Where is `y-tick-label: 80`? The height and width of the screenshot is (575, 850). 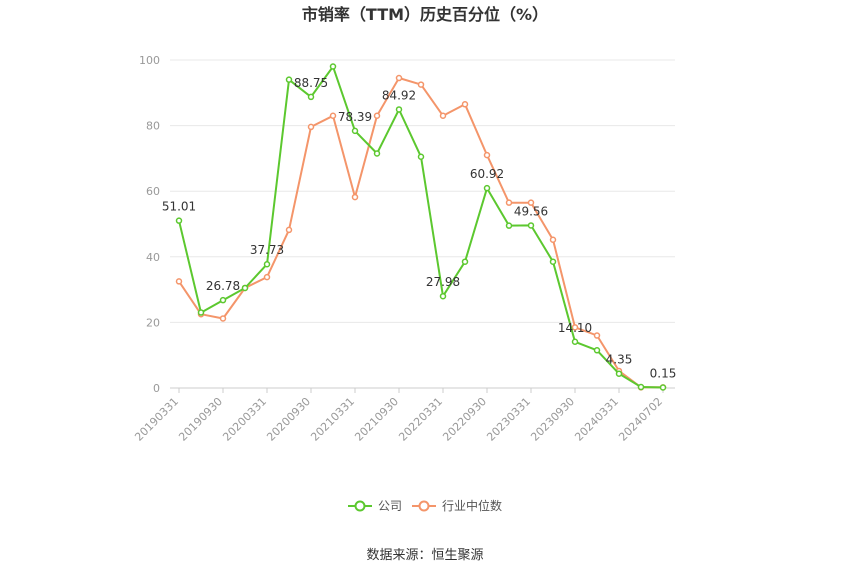 y-tick-label: 80 is located at coordinates (153, 126).